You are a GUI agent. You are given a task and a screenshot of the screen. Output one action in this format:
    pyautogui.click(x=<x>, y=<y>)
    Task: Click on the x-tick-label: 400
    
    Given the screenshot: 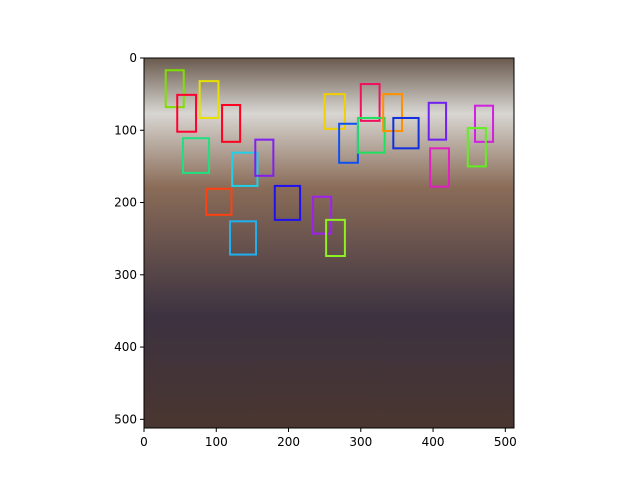 What is the action you would take?
    pyautogui.click(x=433, y=442)
    